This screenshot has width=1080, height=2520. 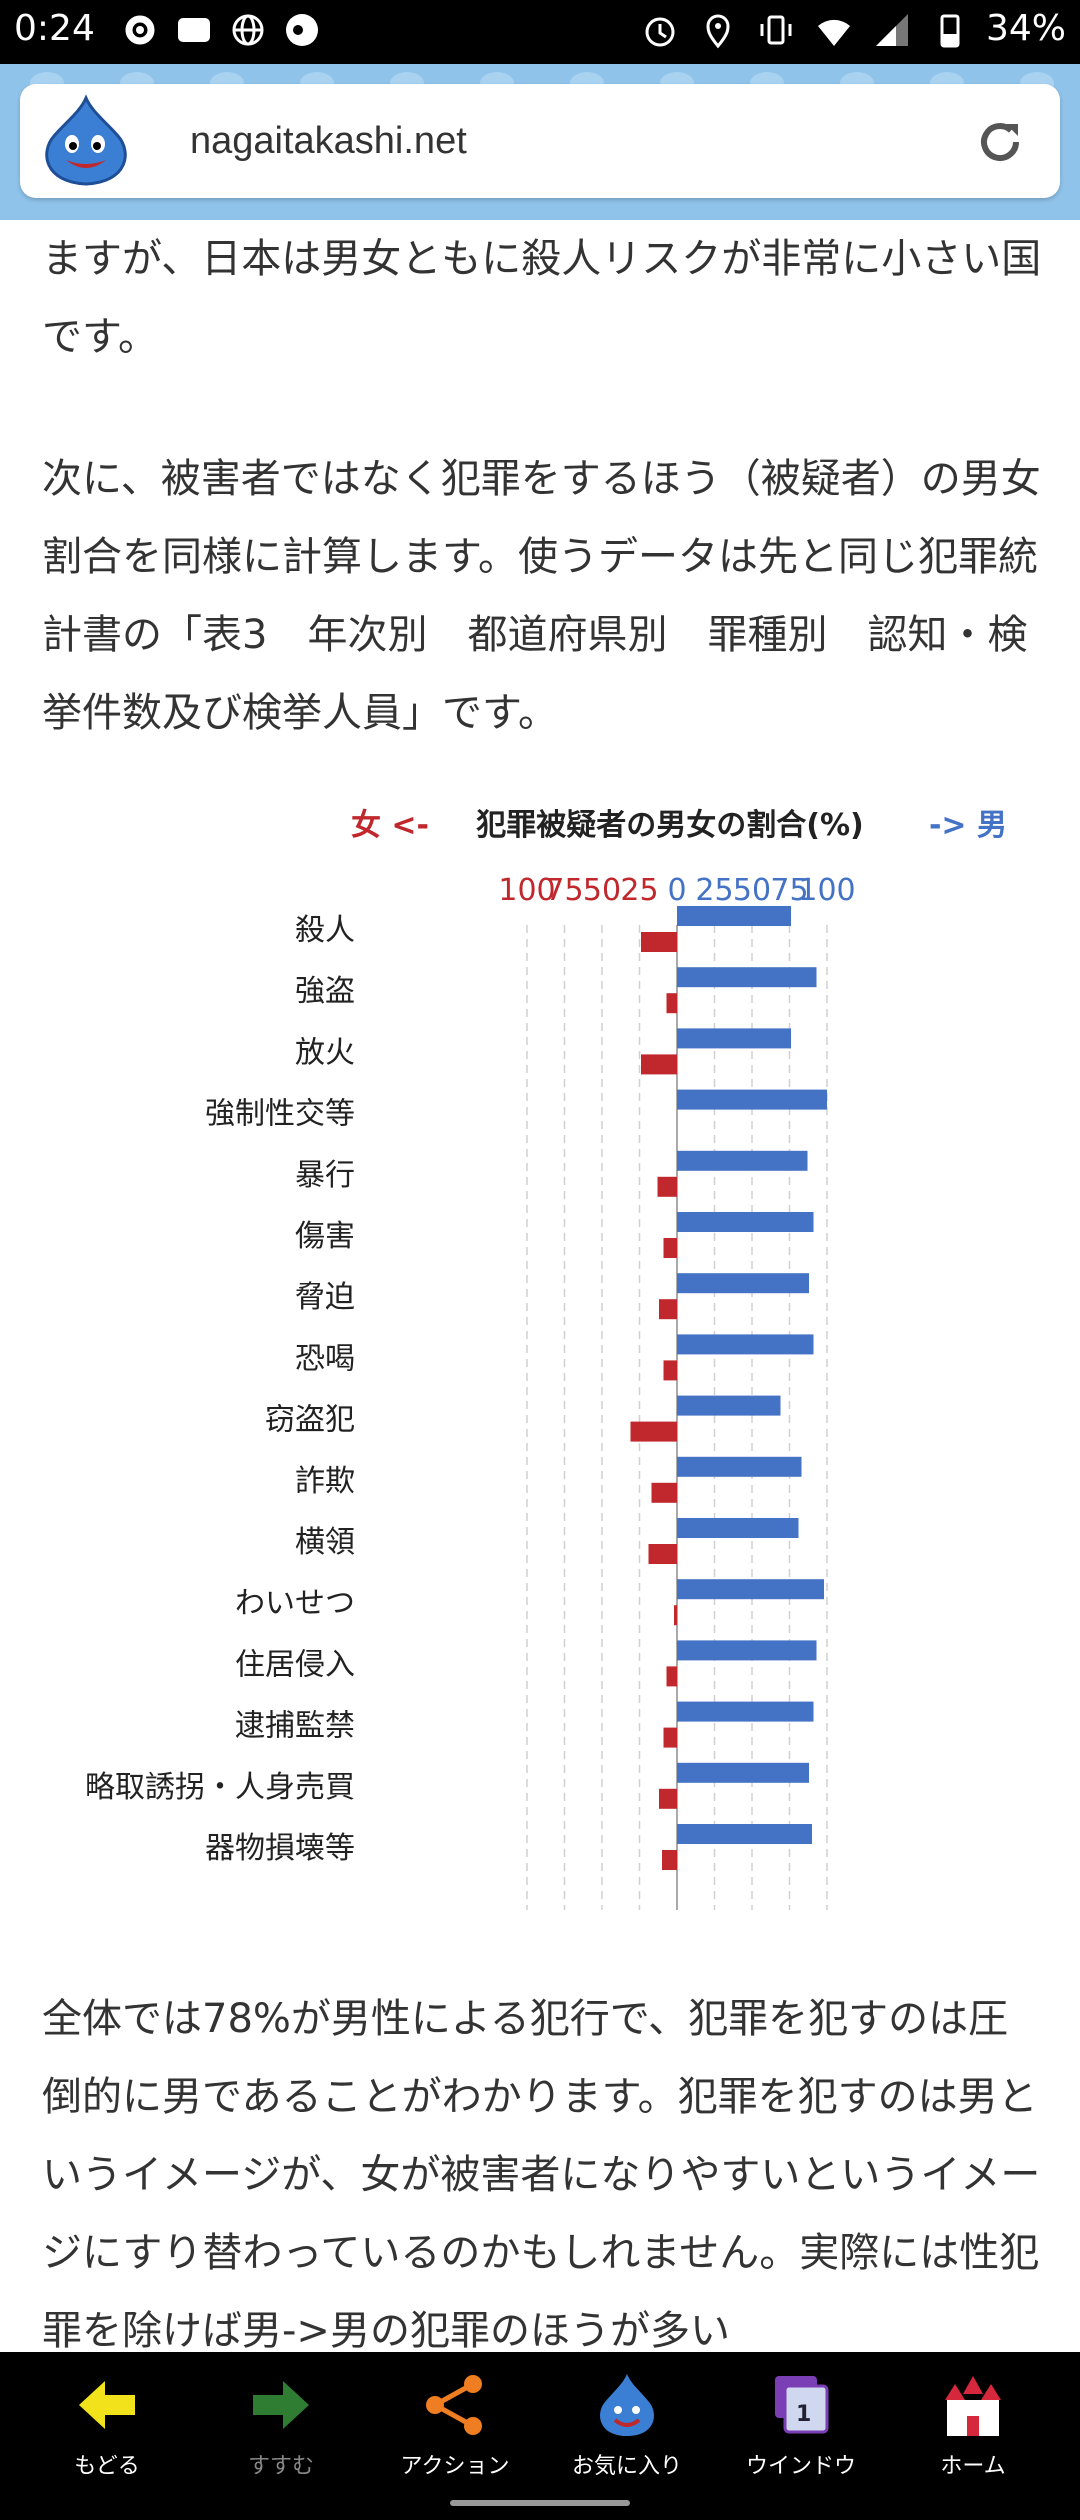 I want to click on favorites-button: お気に入り, so click(x=627, y=2430).